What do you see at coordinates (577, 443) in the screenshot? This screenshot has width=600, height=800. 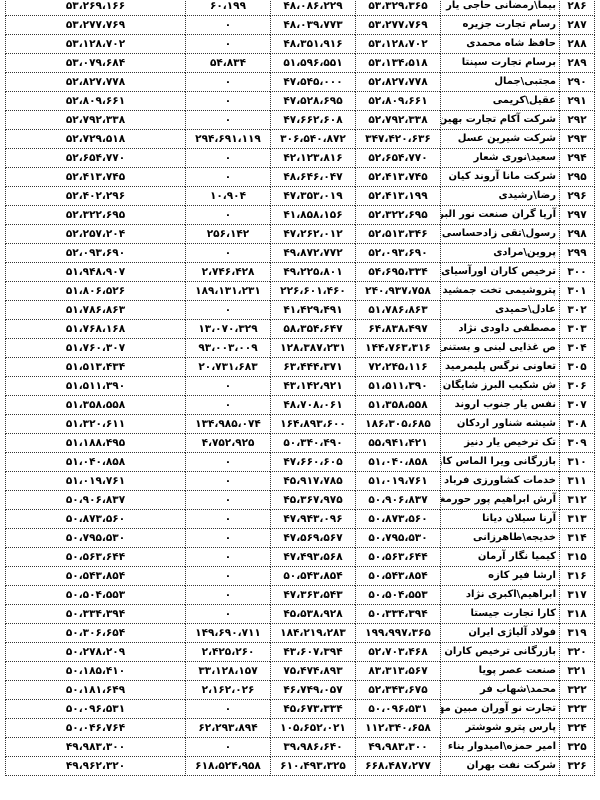 I see `row-number: ۳۰۹` at bounding box center [577, 443].